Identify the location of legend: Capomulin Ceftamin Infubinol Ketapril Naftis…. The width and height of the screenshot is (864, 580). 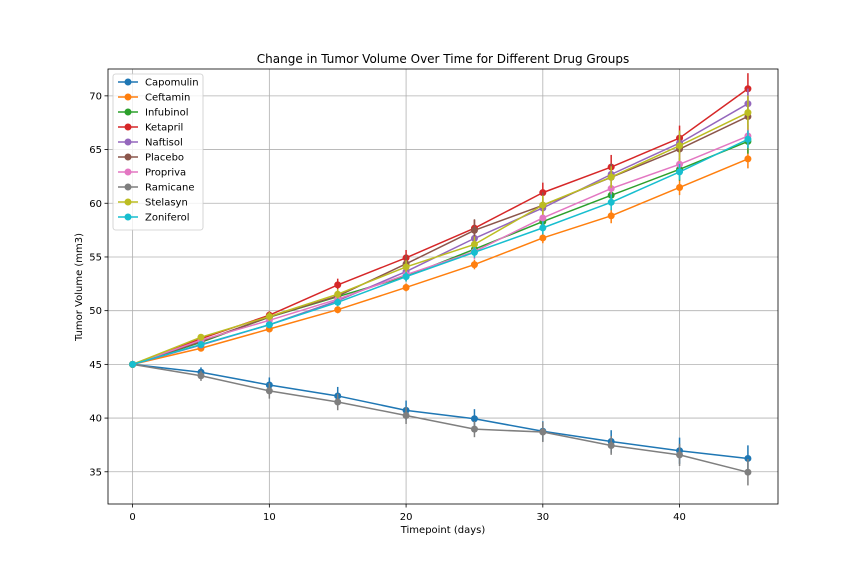
(158, 152).